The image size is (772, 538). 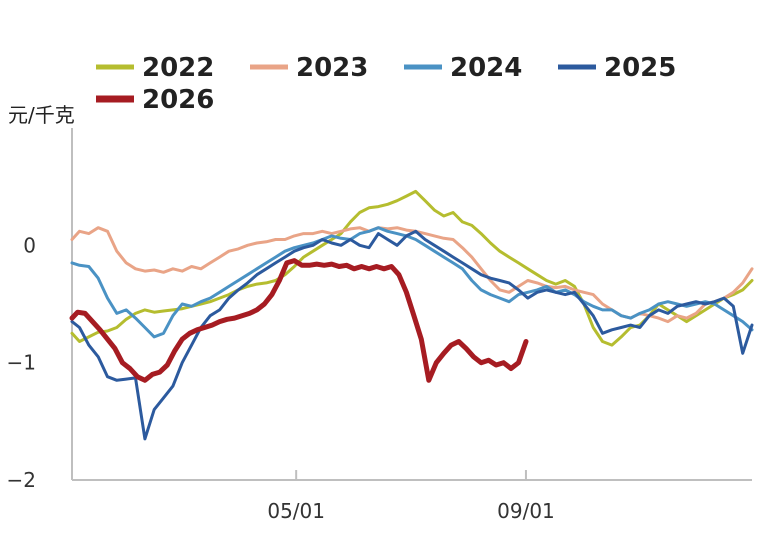 I want to click on legend-label-2026: 2026, so click(x=178, y=100).